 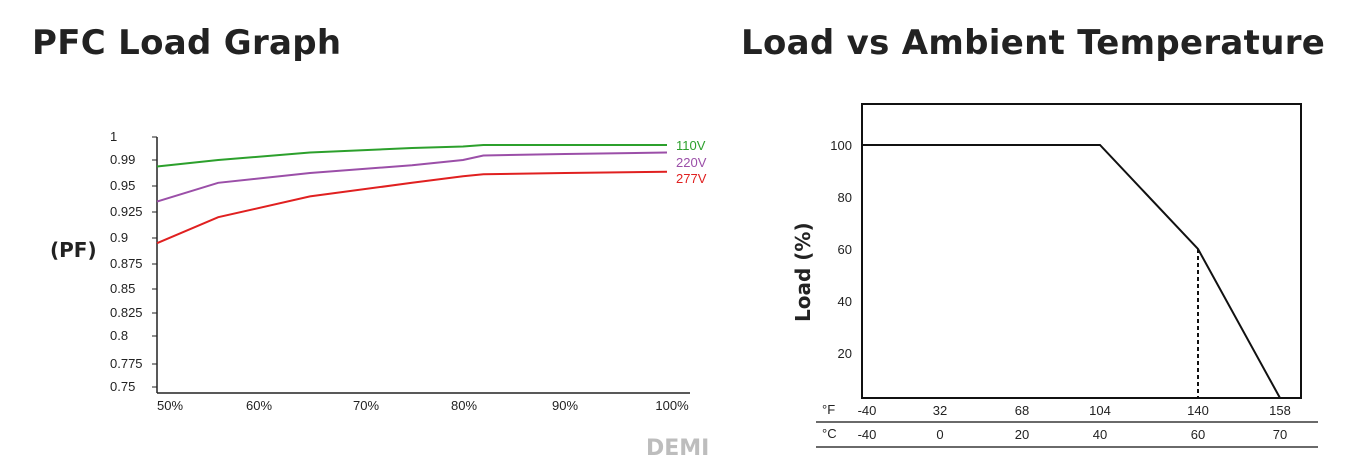 What do you see at coordinates (845, 301) in the screenshot?
I see `temp-y-tick-label: 40` at bounding box center [845, 301].